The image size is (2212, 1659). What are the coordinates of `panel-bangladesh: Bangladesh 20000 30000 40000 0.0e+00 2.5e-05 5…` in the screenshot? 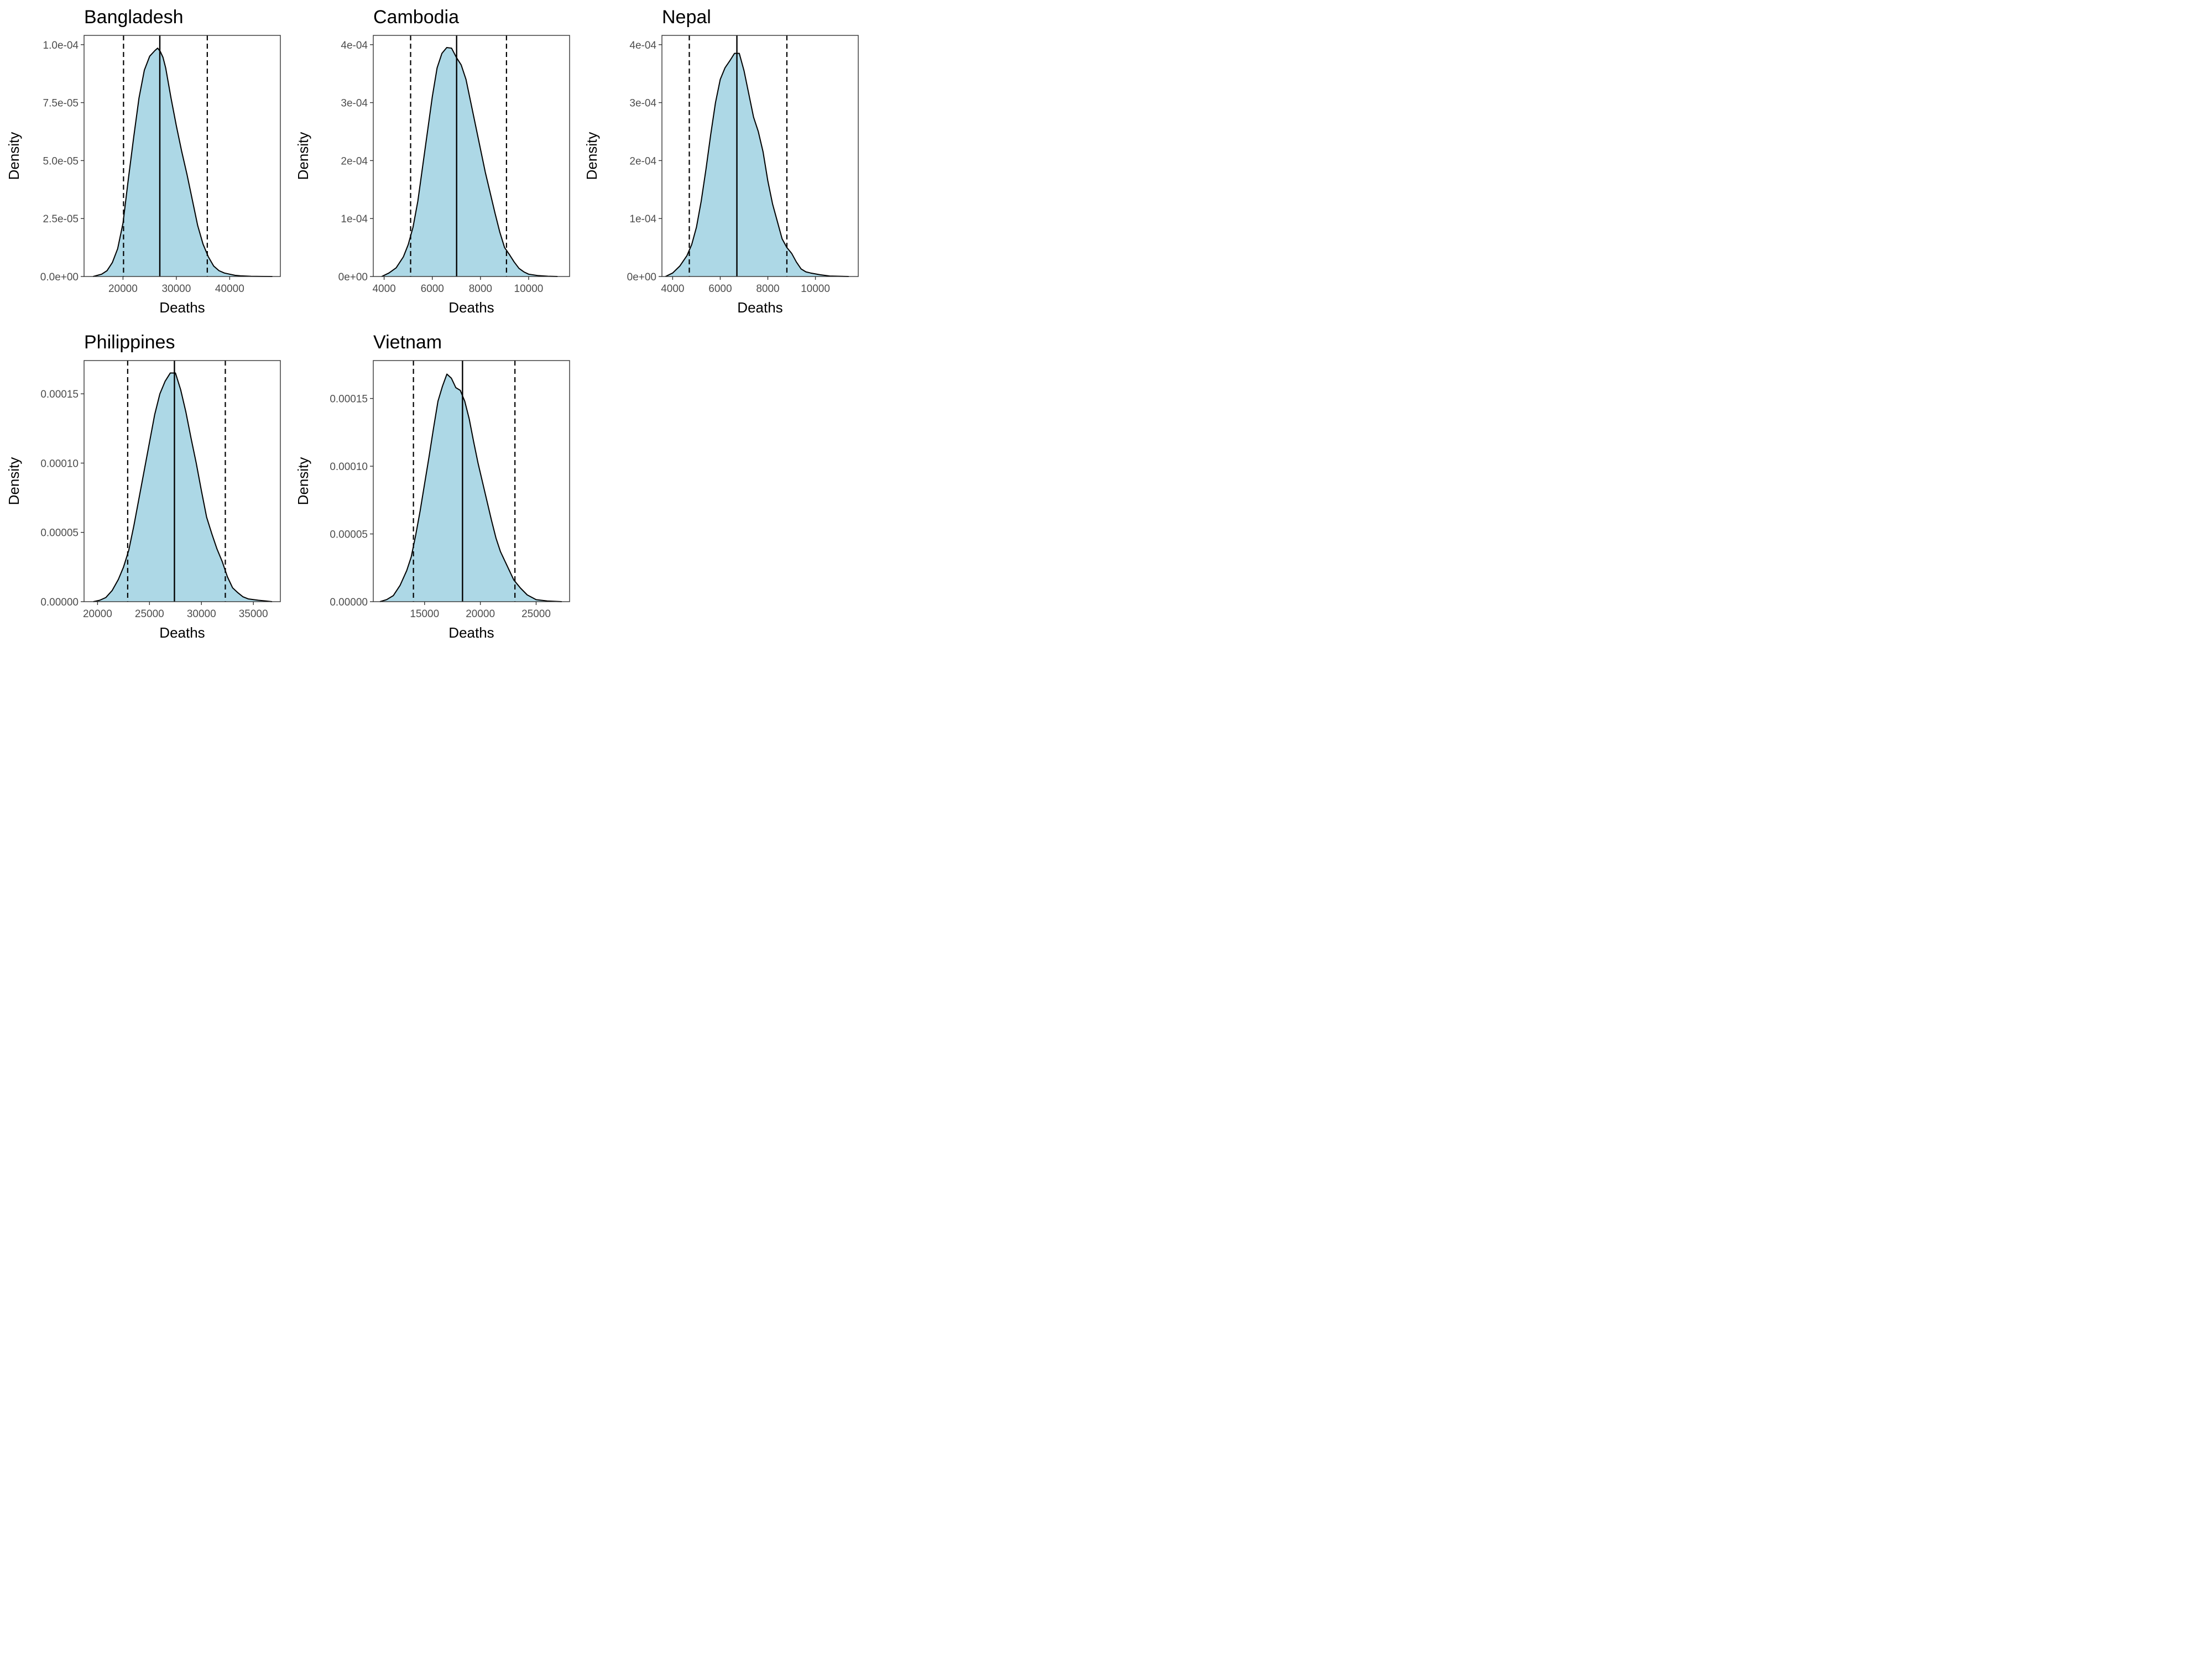 It's located at (144, 162).